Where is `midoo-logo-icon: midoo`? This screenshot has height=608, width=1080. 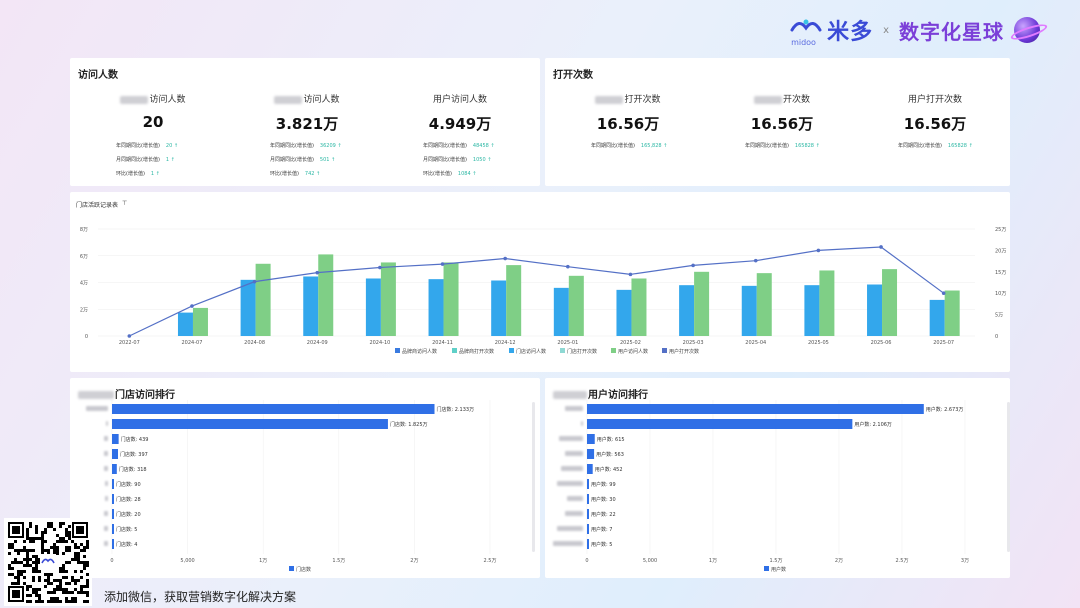 midoo-logo-icon: midoo is located at coordinates (806, 31).